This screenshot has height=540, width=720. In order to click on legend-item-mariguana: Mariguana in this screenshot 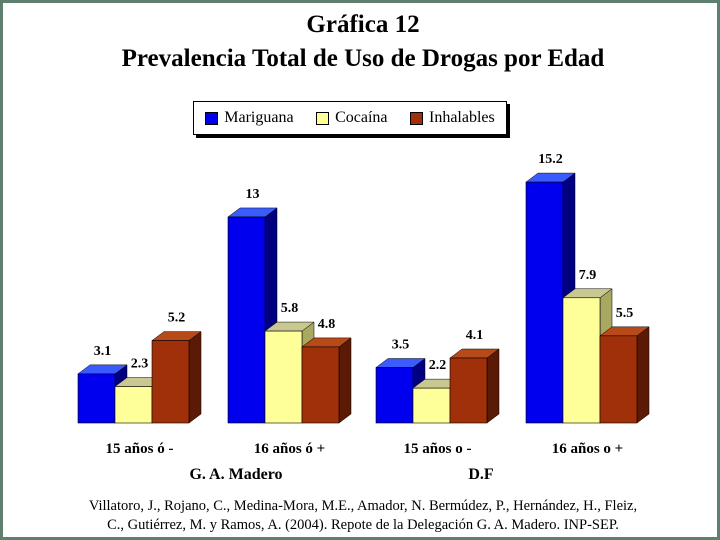, I will do `click(249, 118)`.